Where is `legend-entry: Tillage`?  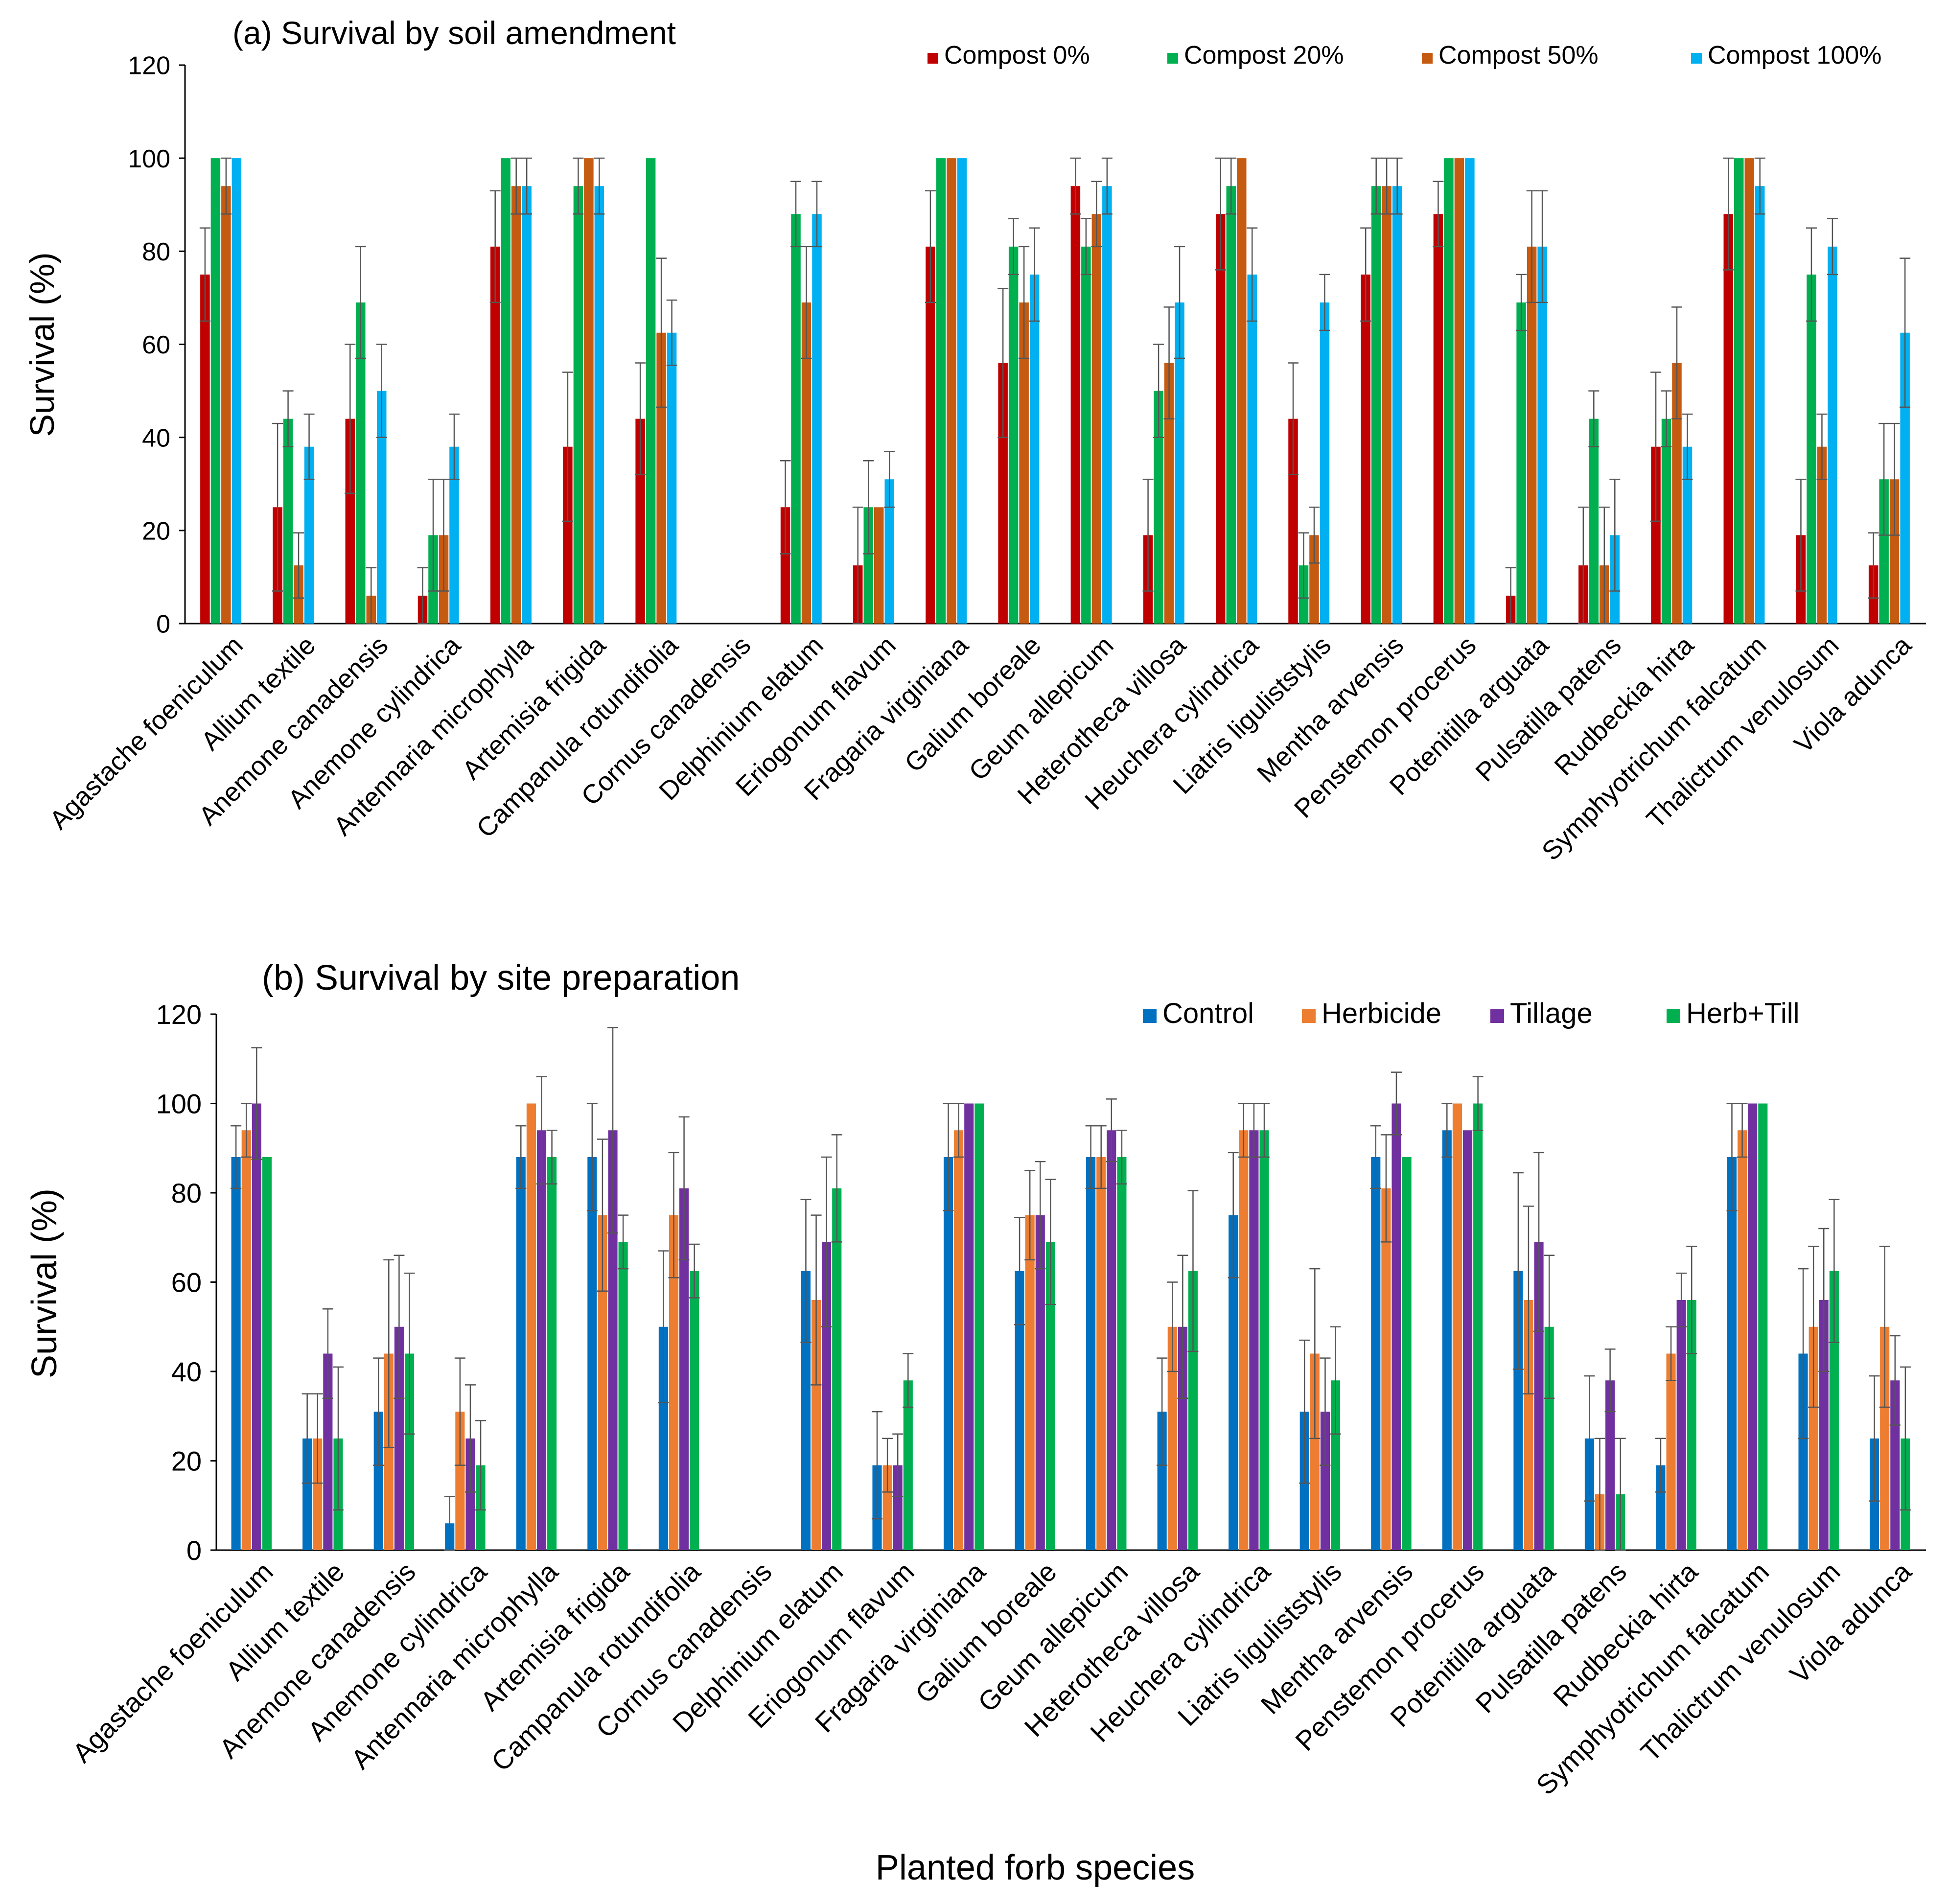
legend-entry: Tillage is located at coordinates (1551, 1013).